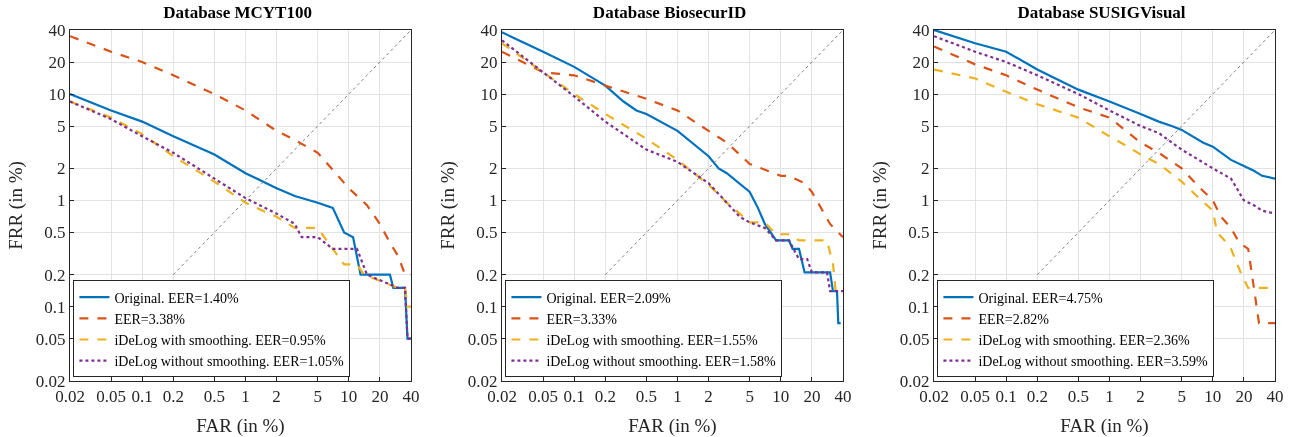 The image size is (1298, 437). What do you see at coordinates (150, 319) in the screenshot?
I see `legend-label: EER=3.38%` at bounding box center [150, 319].